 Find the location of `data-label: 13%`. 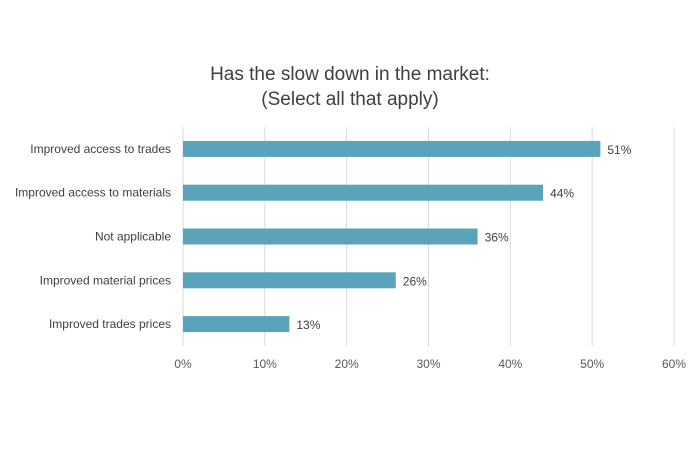

data-label: 13% is located at coordinates (308, 325).